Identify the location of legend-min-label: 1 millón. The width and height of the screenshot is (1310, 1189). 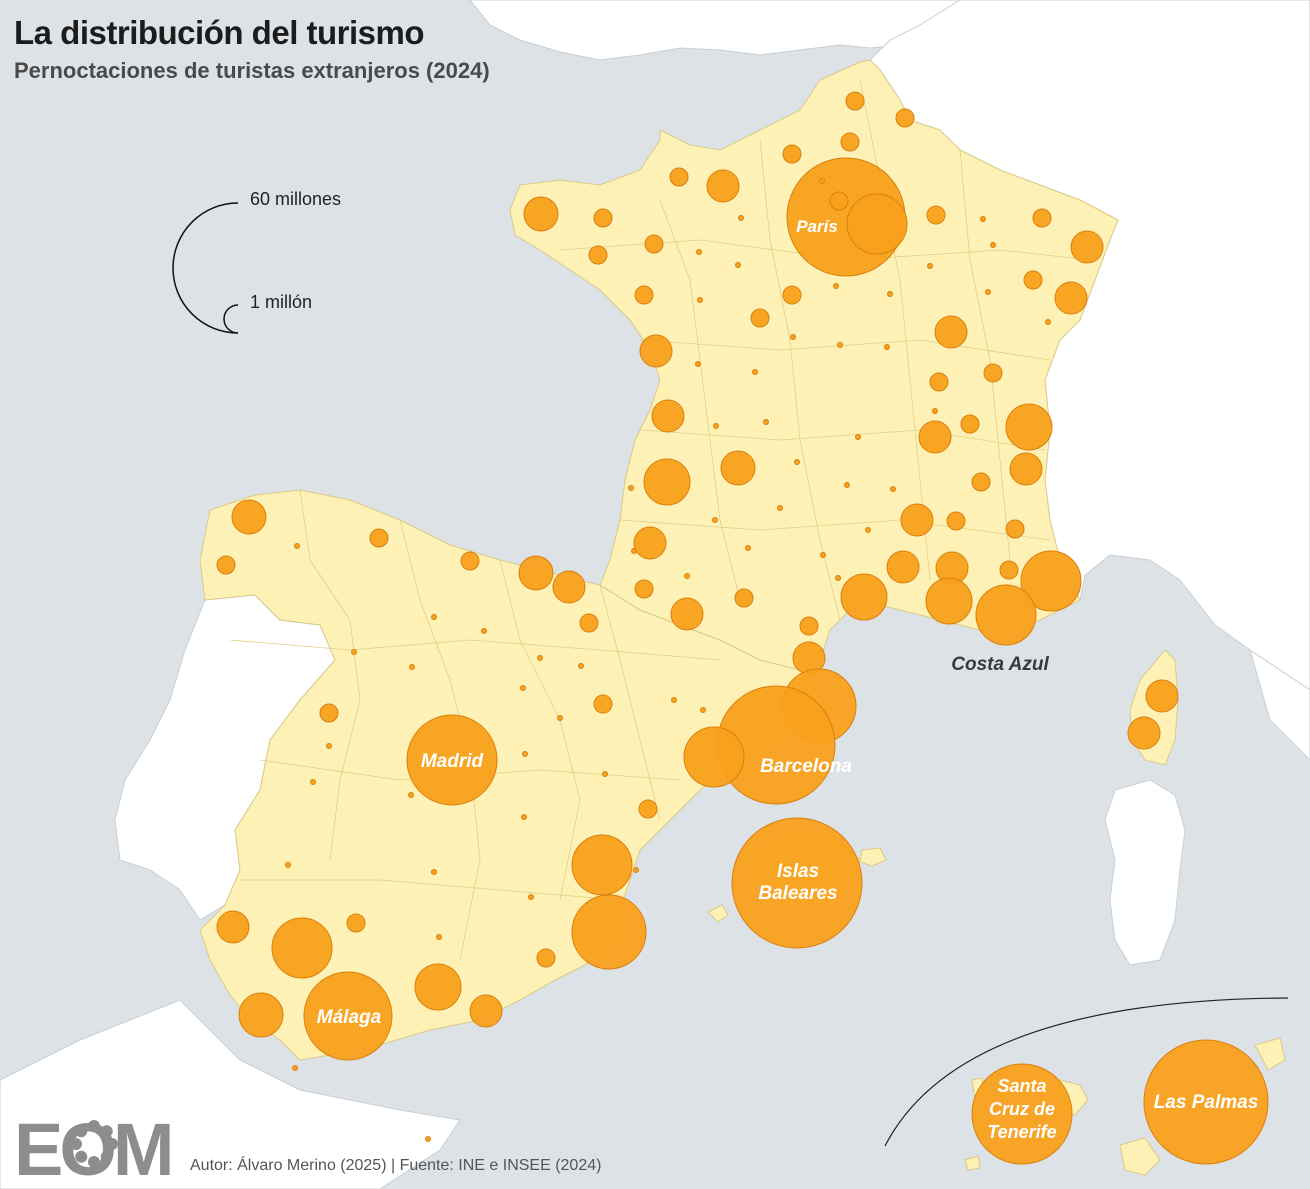
(281, 302).